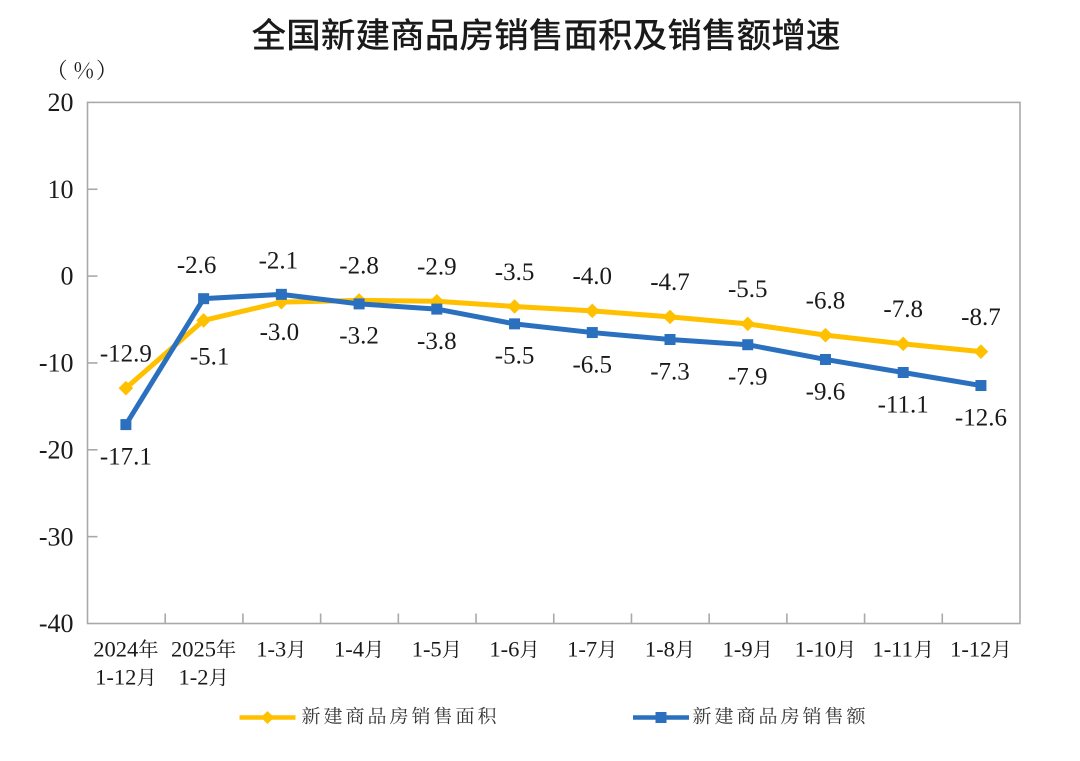 This screenshot has height=761, width=1080. Describe the element at coordinates (279, 261) in the screenshot. I see `svg-text: -2.1` at that location.